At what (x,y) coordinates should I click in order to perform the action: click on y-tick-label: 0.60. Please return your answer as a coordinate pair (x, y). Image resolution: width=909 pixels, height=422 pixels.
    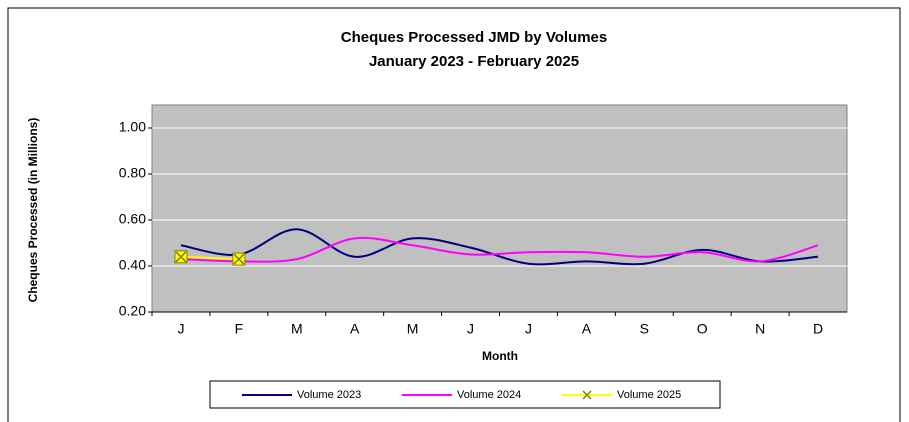
    Looking at the image, I should click on (132, 219).